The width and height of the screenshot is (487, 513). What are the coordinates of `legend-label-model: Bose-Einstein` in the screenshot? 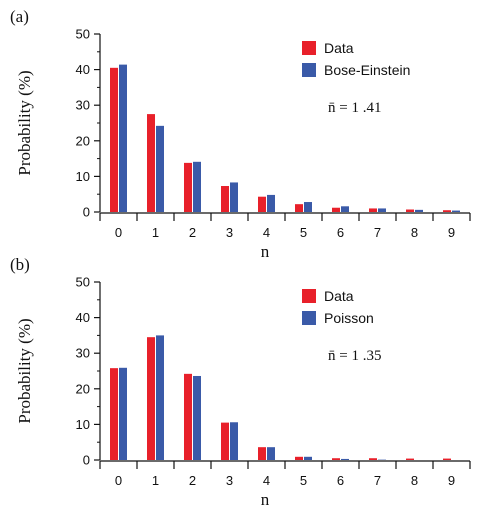 It's located at (367, 70).